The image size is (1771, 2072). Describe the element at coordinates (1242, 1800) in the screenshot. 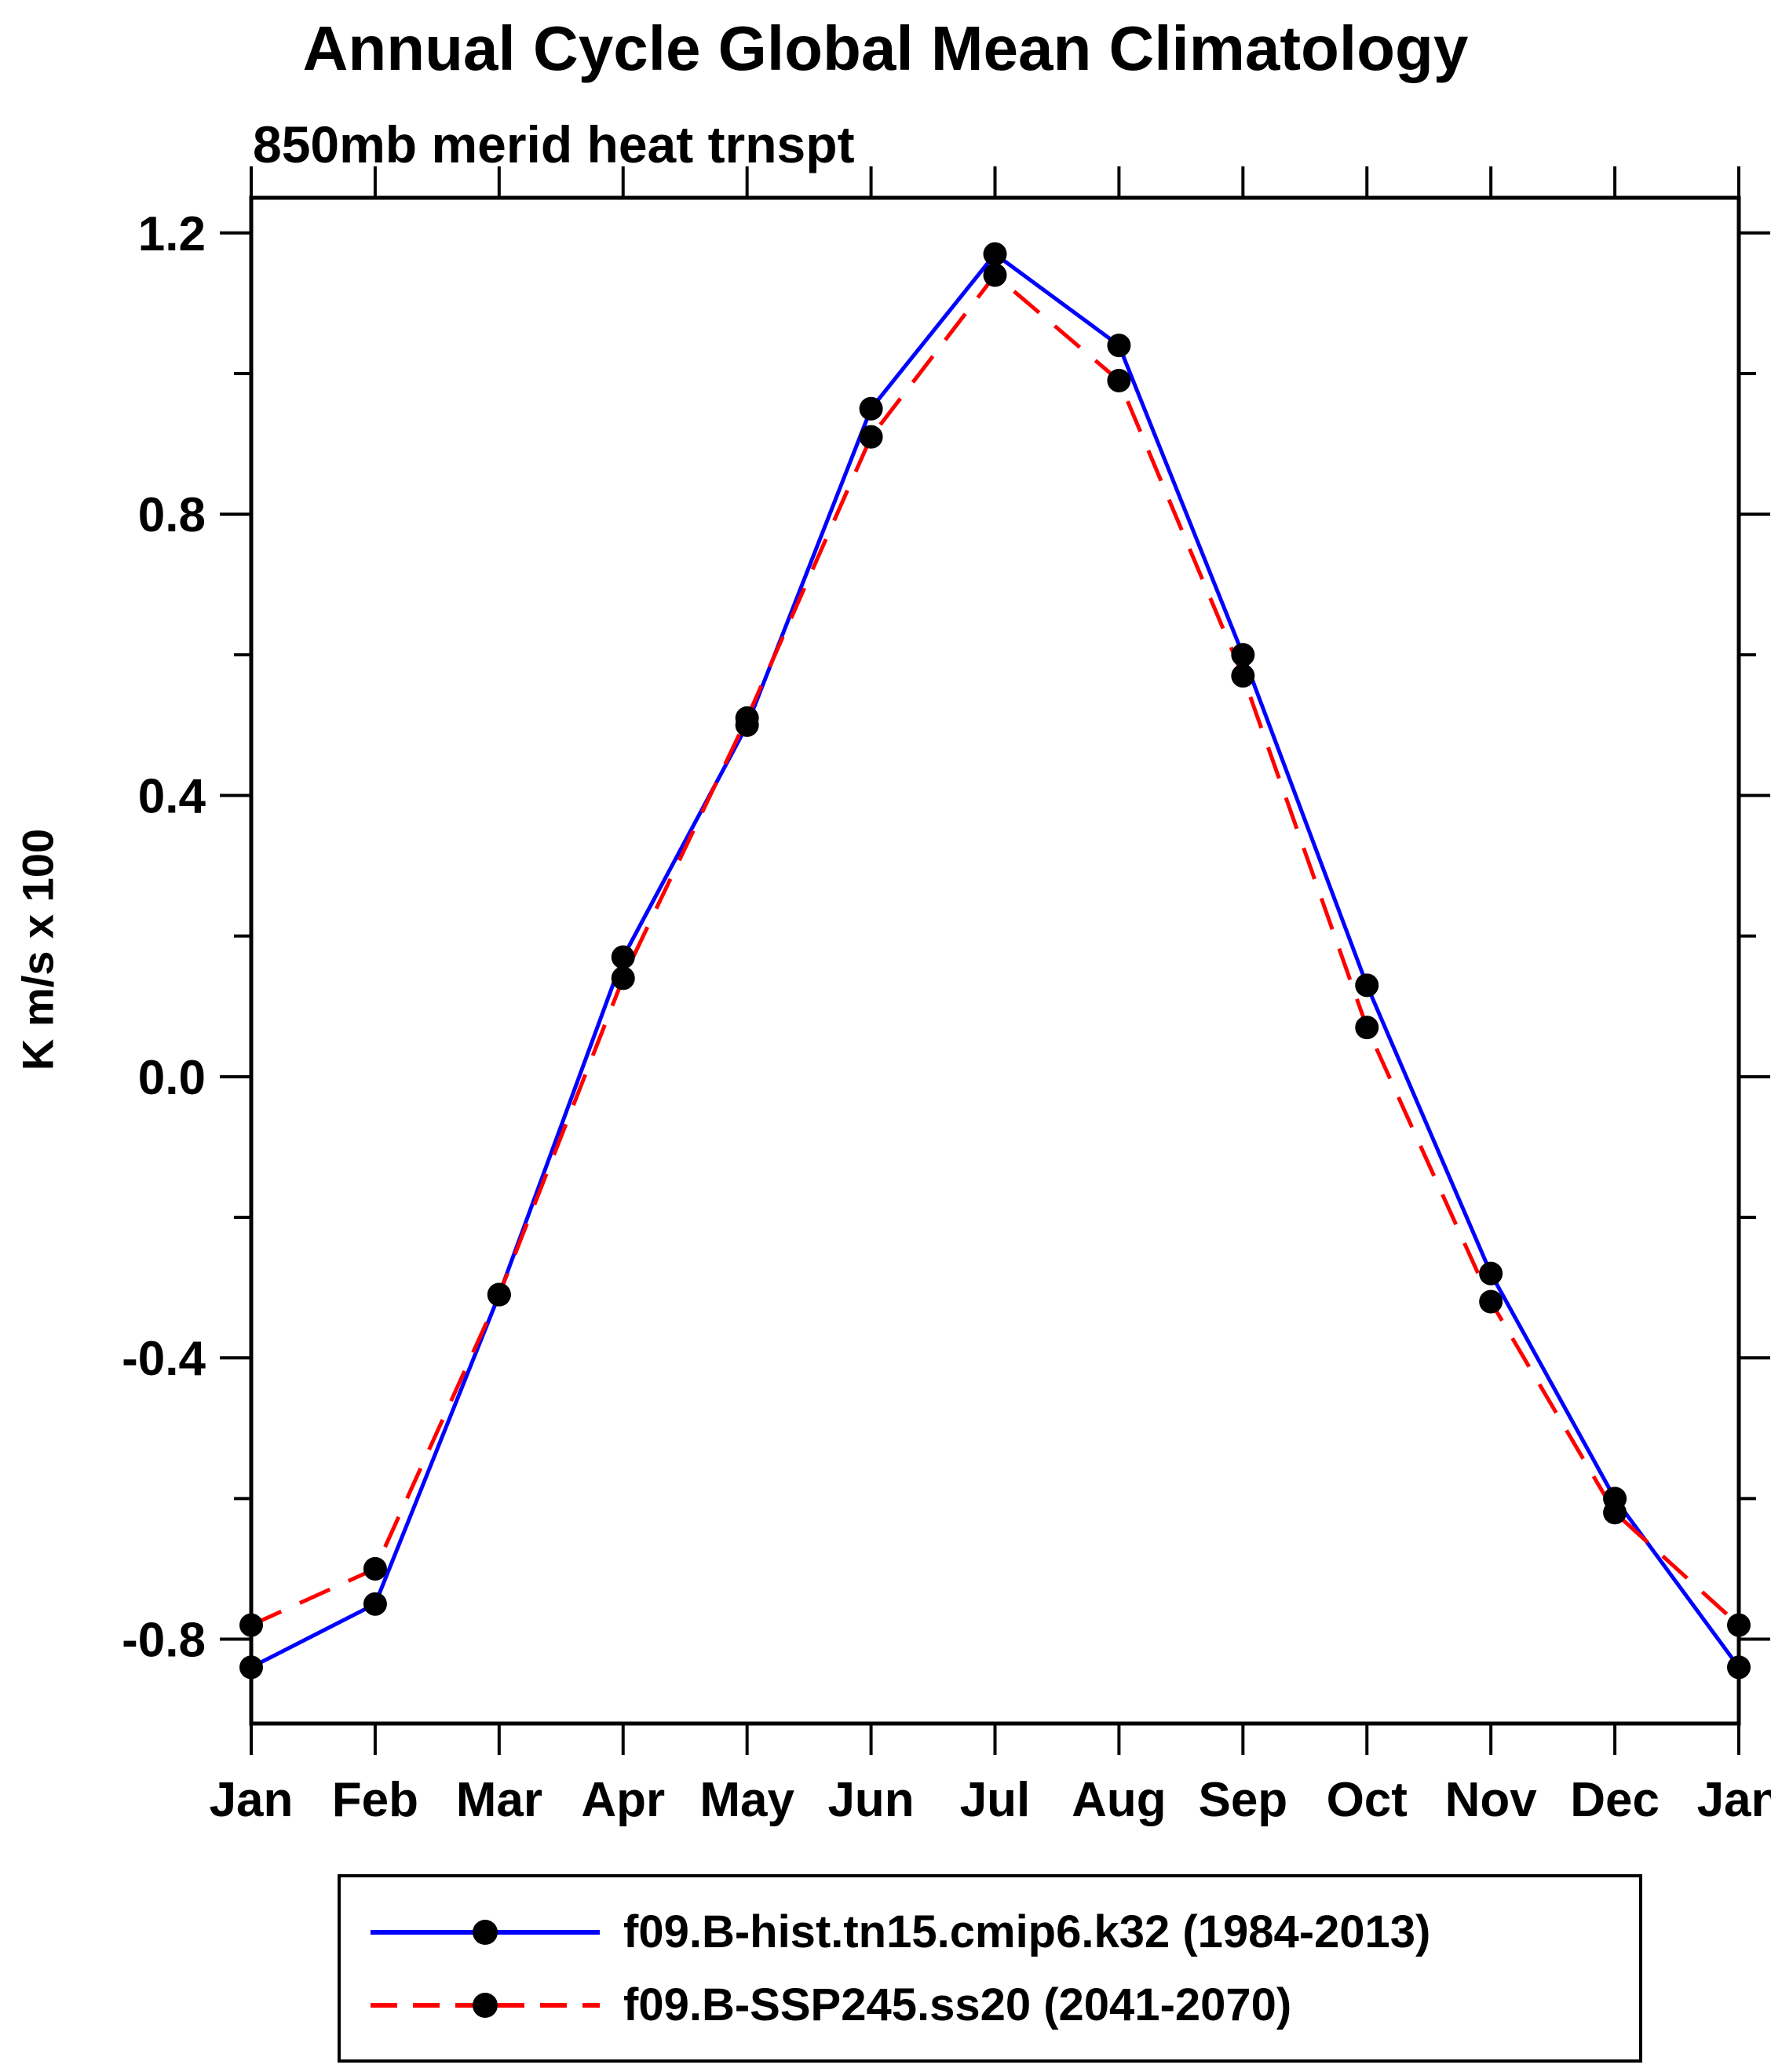

I see `x-tick-label: Sep` at that location.